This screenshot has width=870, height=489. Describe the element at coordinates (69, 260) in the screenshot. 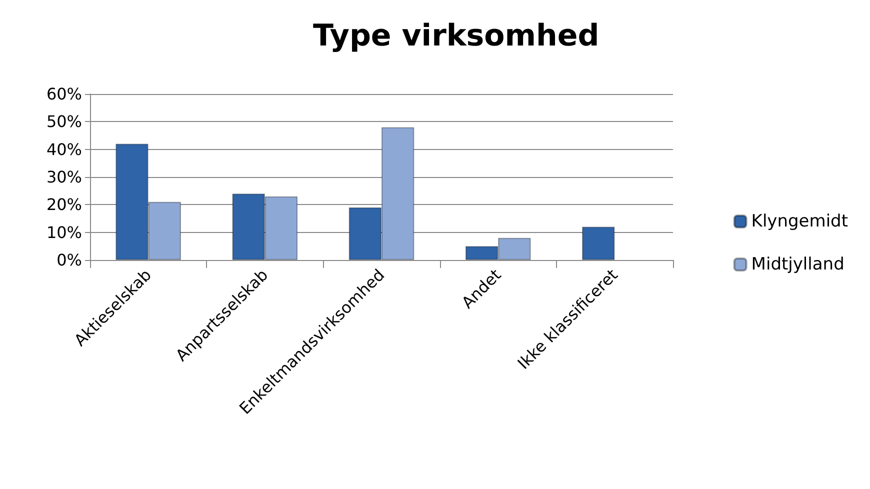

I see `y-tick-label: 0%` at that location.